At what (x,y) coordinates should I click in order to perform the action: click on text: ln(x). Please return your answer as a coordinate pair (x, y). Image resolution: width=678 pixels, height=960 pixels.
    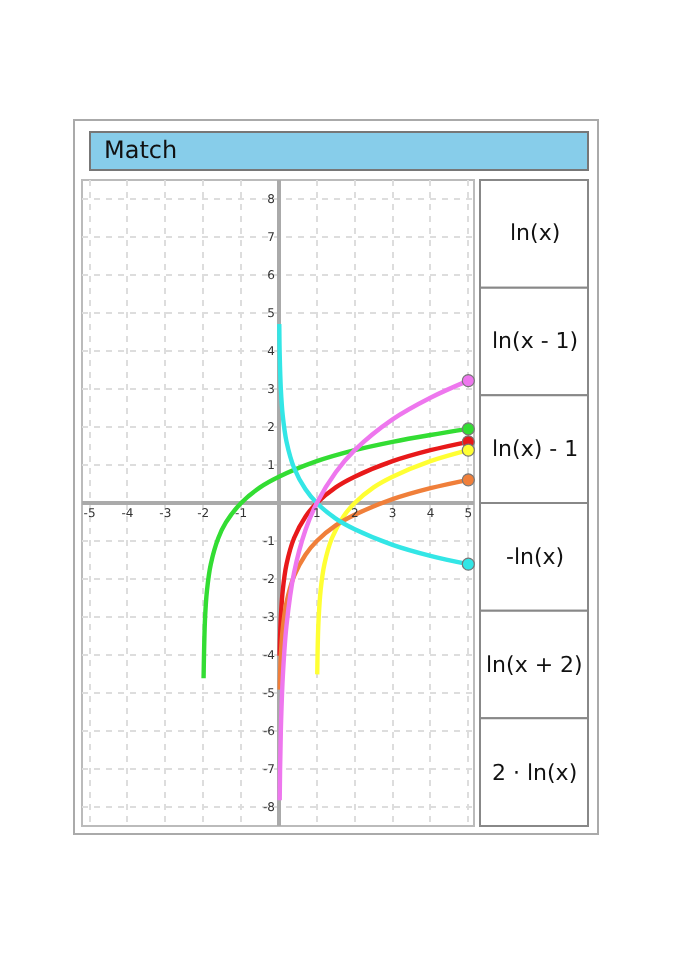
    Looking at the image, I should click on (535, 233).